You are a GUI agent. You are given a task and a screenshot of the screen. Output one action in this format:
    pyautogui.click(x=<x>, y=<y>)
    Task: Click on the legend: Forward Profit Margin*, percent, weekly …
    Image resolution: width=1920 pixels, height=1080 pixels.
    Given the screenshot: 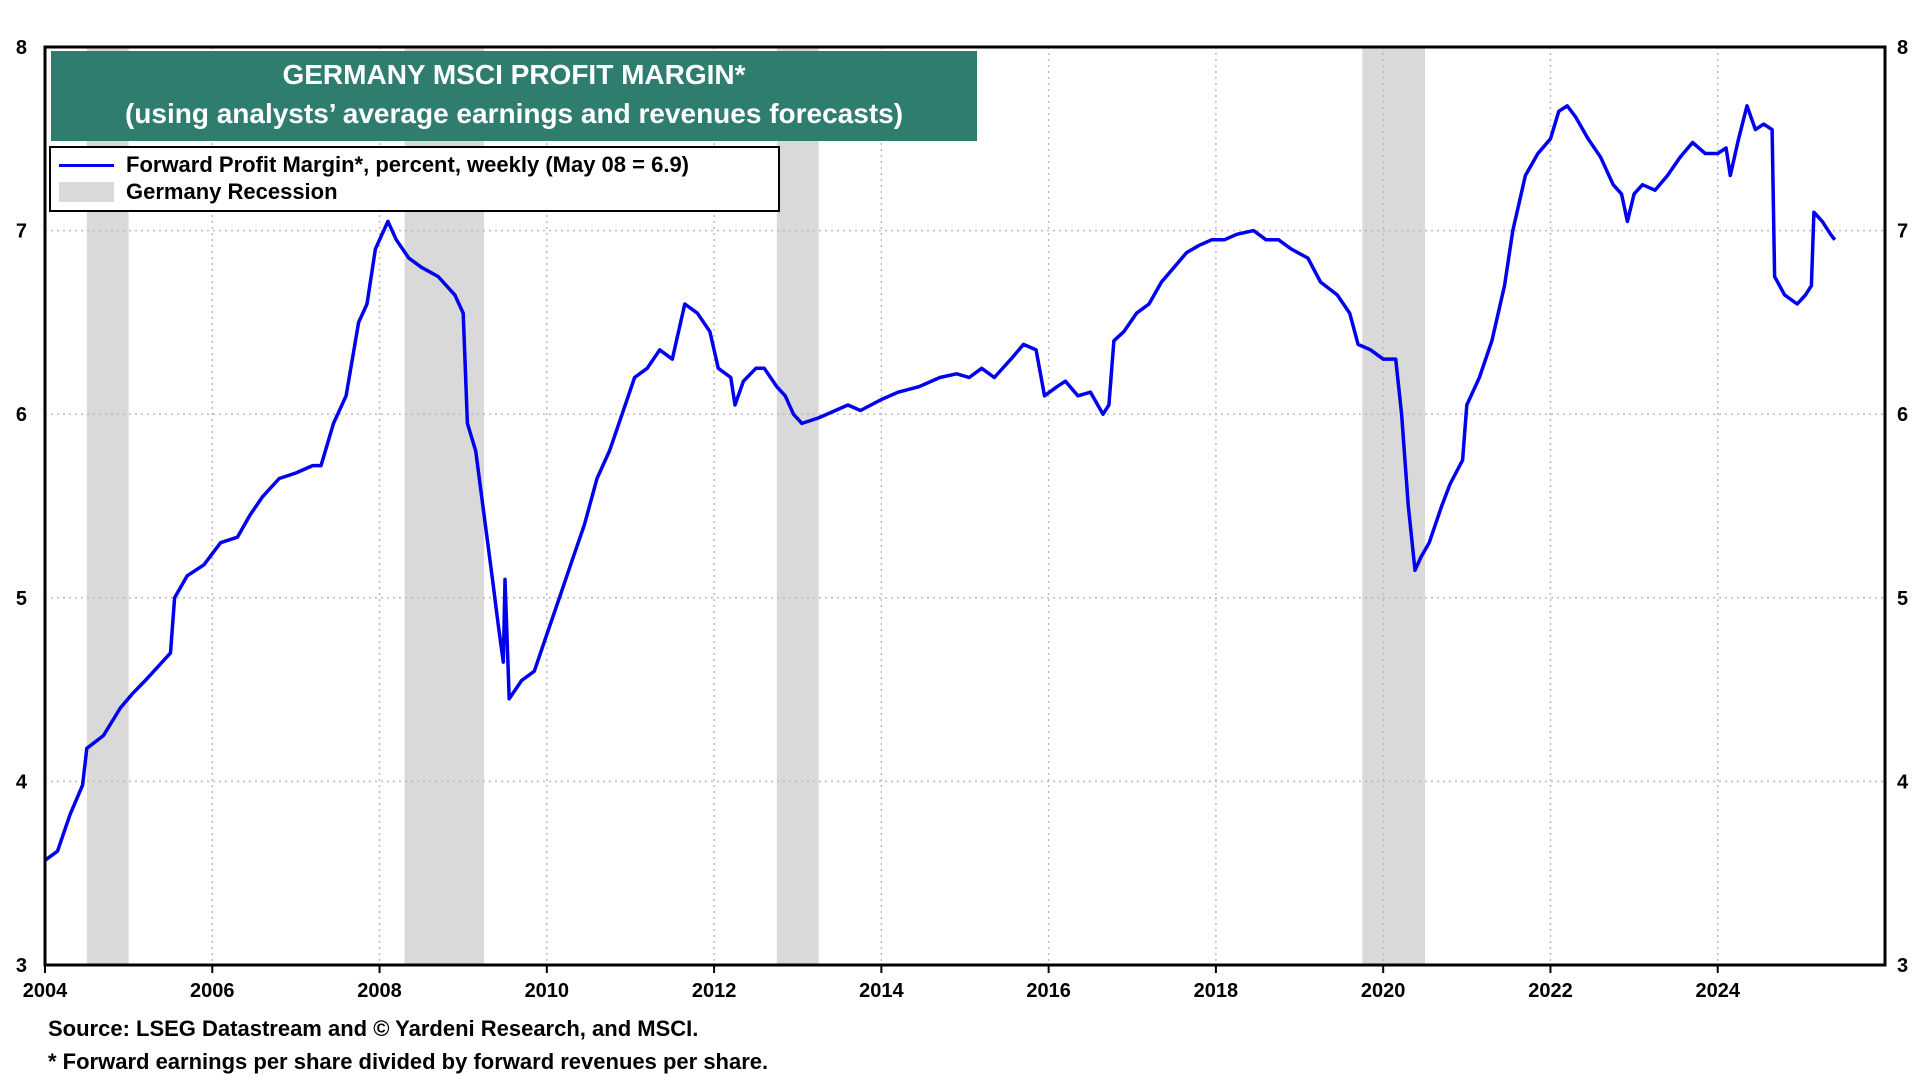 What is the action you would take?
    pyautogui.click(x=414, y=179)
    